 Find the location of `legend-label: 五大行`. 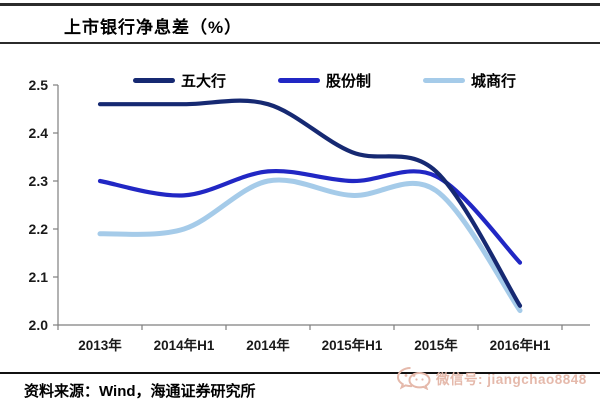

legend-label: 五大行 is located at coordinates (204, 81).